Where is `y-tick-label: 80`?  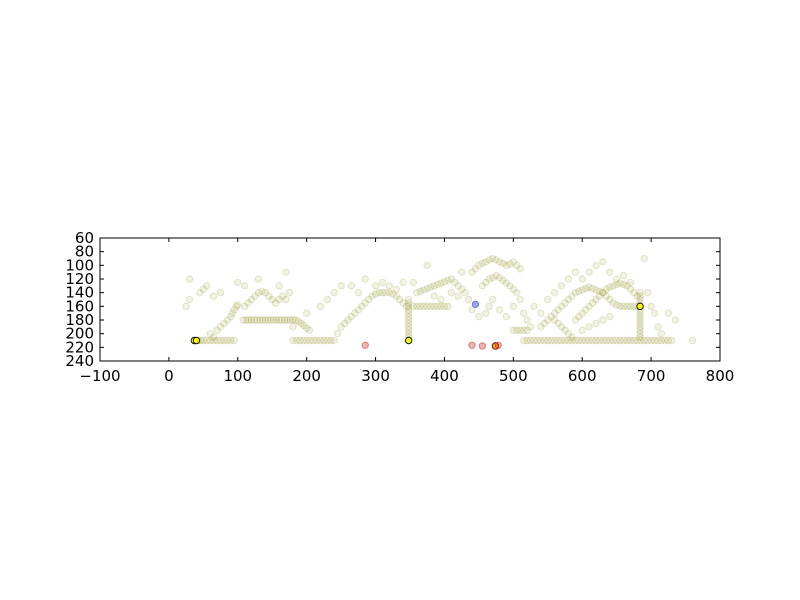
y-tick-label: 80 is located at coordinates (84, 252).